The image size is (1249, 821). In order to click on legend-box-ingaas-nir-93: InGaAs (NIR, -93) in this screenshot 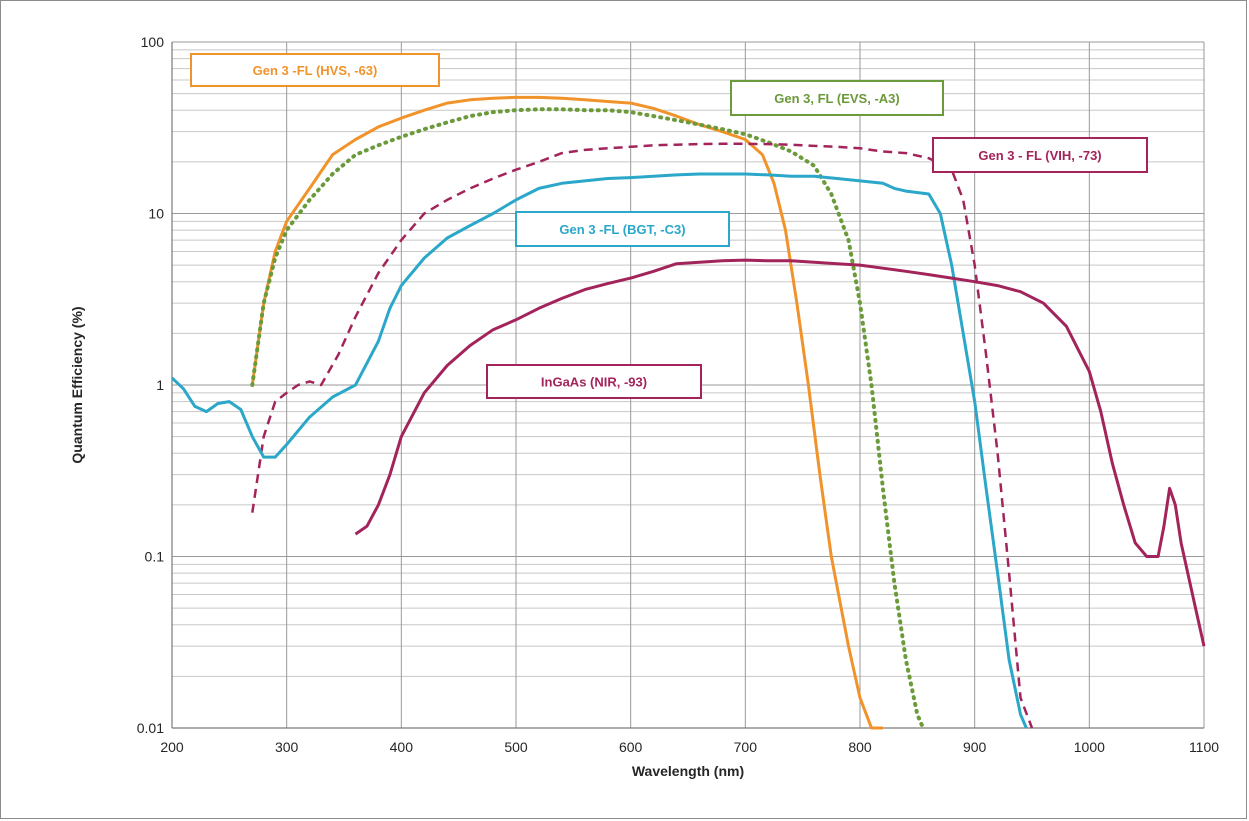, I will do `click(594, 381)`.